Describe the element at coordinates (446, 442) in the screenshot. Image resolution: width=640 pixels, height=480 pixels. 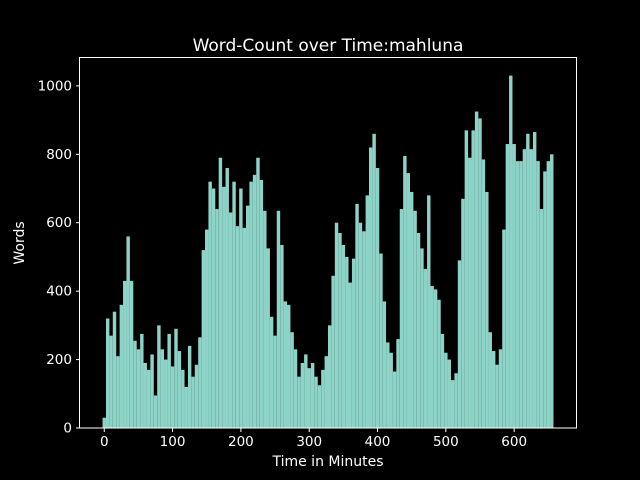
I see `x-tick-label: 500` at that location.